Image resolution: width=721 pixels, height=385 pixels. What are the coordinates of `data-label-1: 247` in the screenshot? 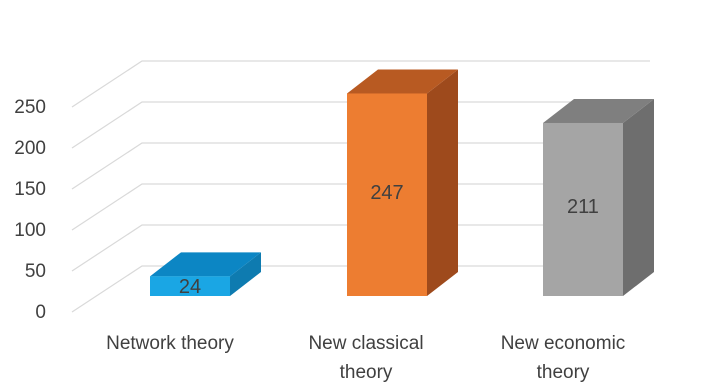 It's located at (386, 193).